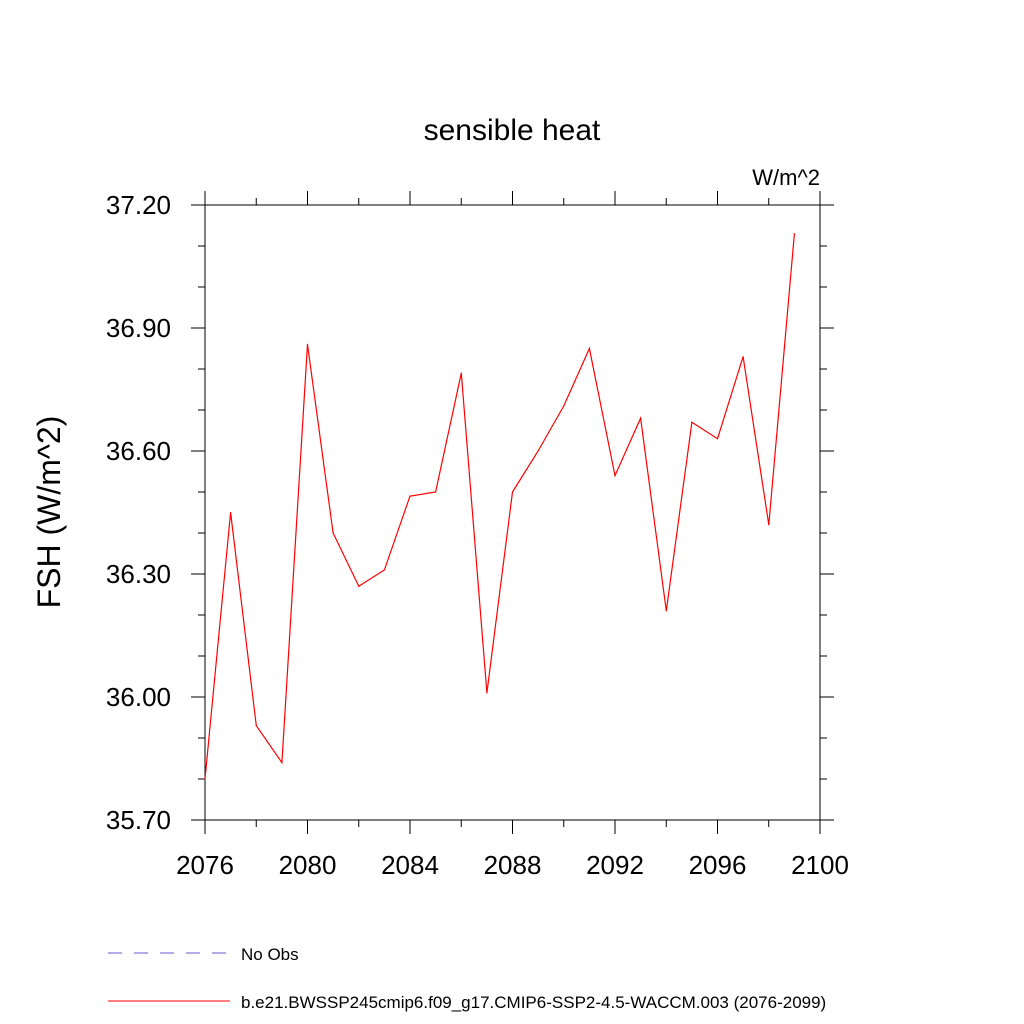 The width and height of the screenshot is (1024, 1024). What do you see at coordinates (205, 865) in the screenshot?
I see `x-tick-label: 2076` at bounding box center [205, 865].